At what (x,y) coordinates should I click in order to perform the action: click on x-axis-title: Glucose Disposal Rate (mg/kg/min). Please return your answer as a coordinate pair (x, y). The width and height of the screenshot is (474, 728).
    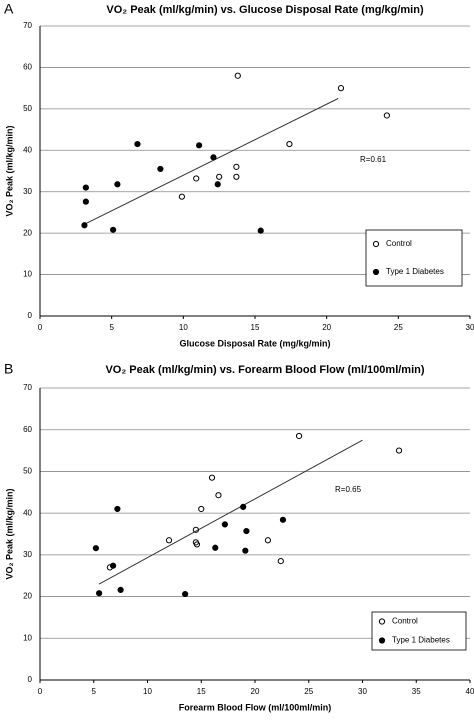
    Looking at the image, I should click on (254, 343).